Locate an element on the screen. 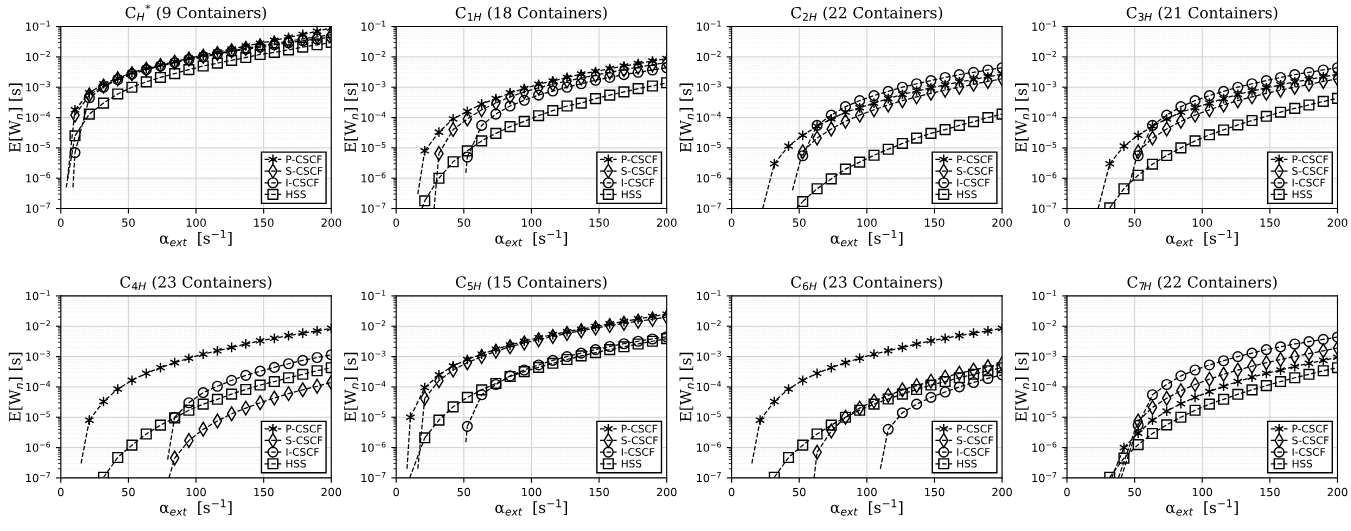 This screenshot has height=531, width=1351. chart-title: C$_{3H}$ (21 Containers) is located at coordinates (1202, 13).